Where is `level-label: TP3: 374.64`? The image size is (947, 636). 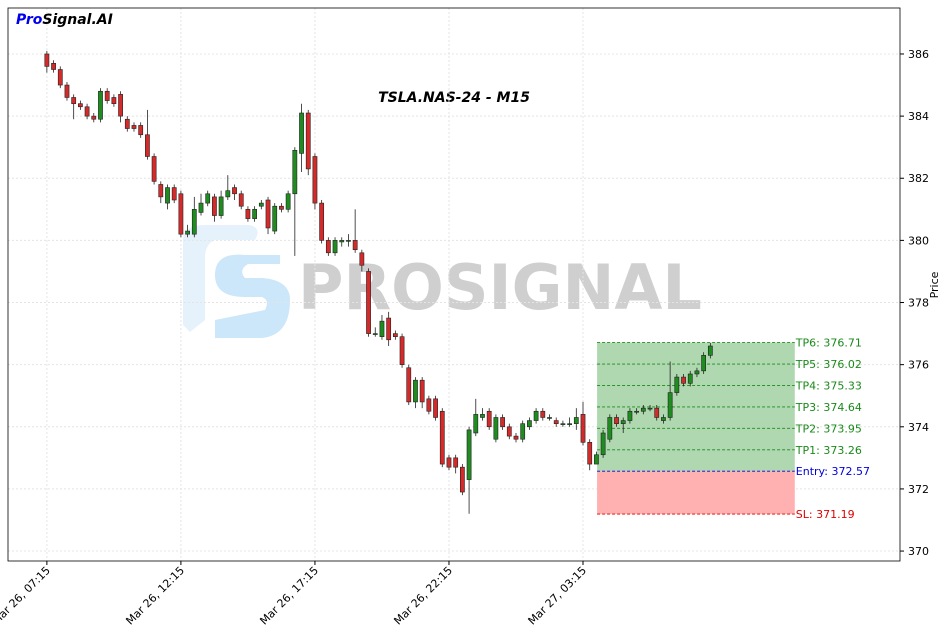
level-label: TP3: 374.64 is located at coordinates (828, 407).